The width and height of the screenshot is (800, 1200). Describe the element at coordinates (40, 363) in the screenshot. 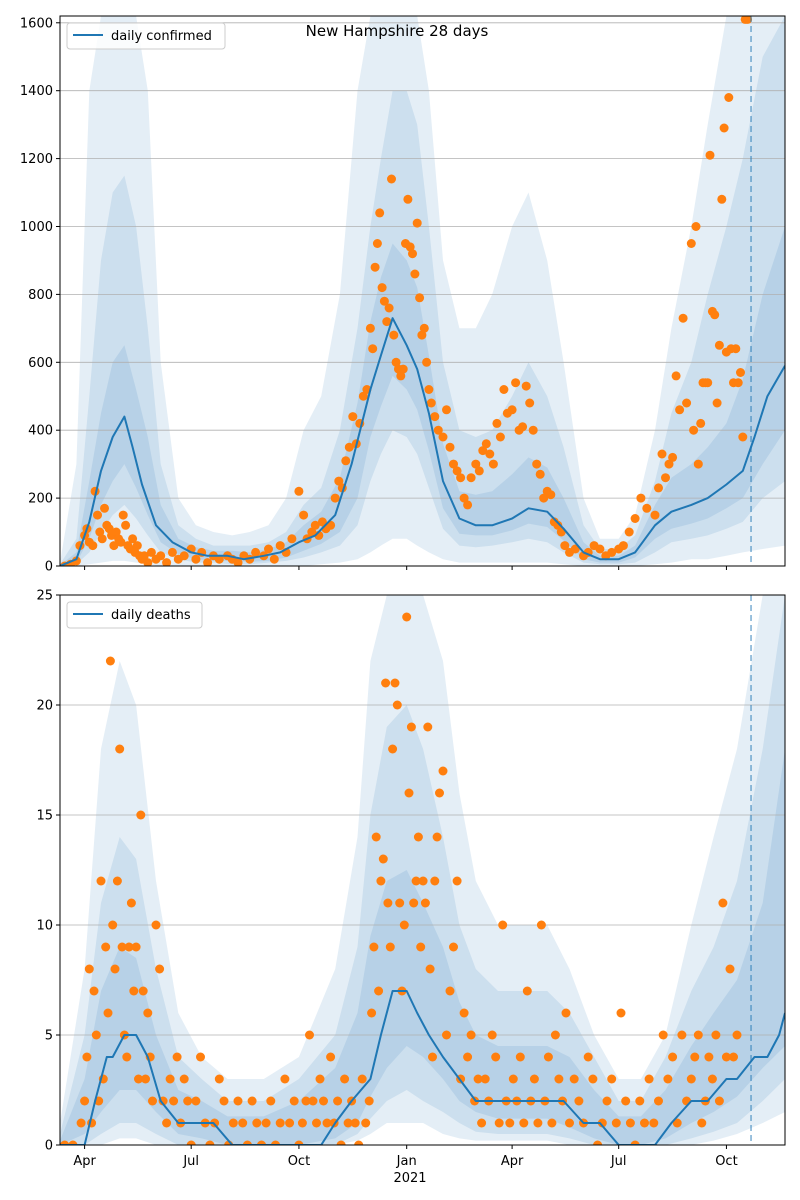

I see `y-tick-label: 600` at that location.